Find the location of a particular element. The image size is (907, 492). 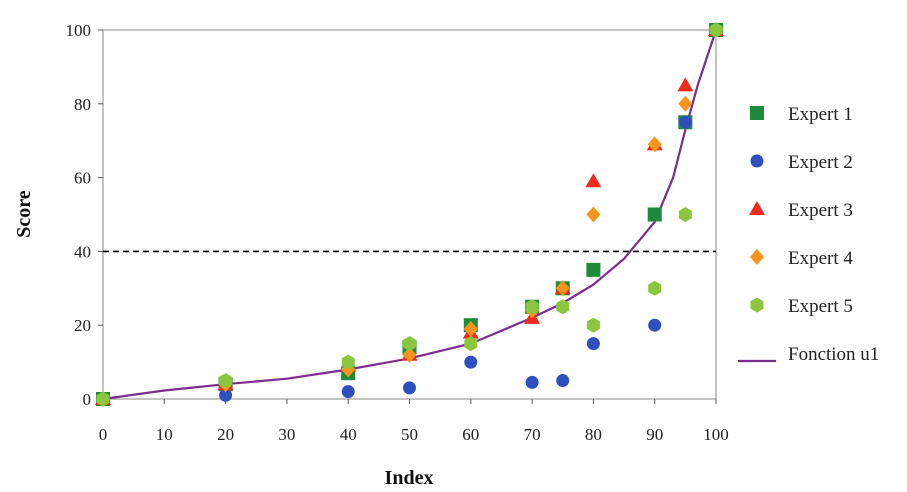

legend-label: Expert 5 is located at coordinates (820, 306).